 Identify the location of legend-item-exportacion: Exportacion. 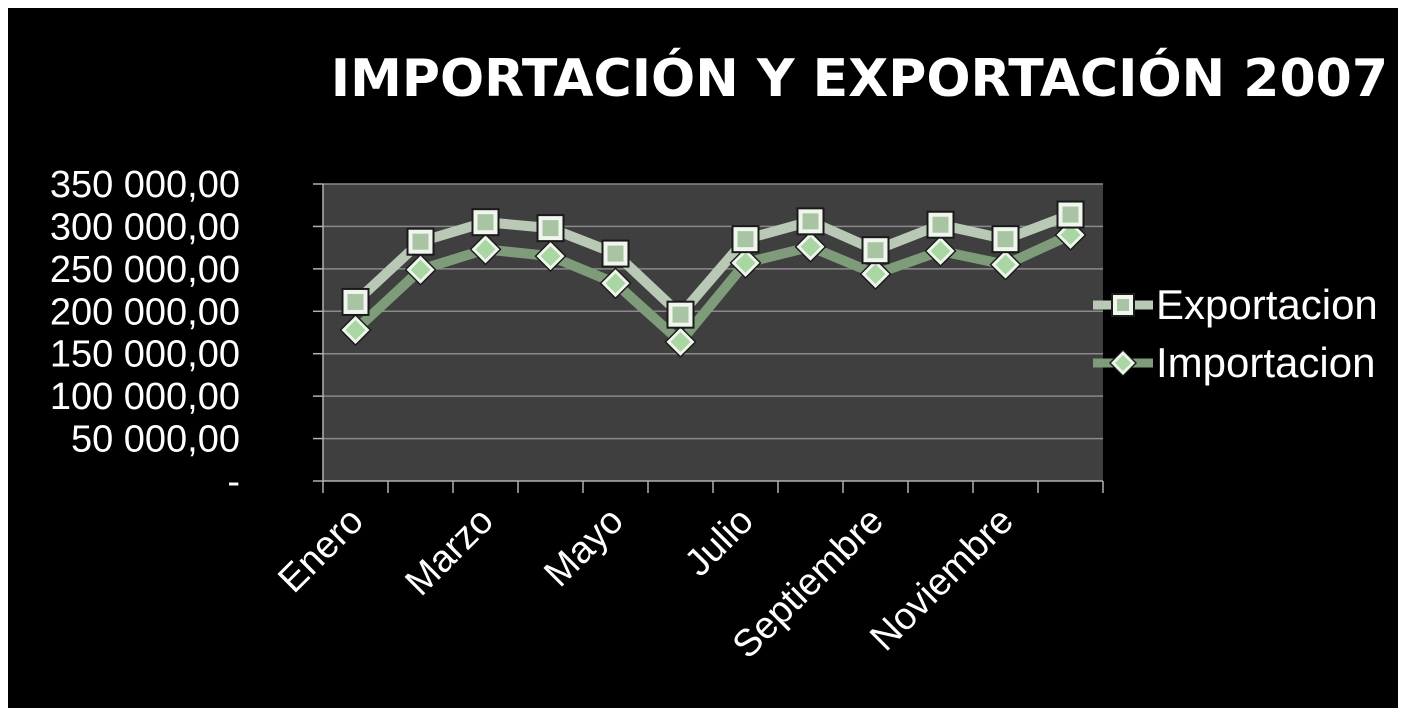
(1235, 304).